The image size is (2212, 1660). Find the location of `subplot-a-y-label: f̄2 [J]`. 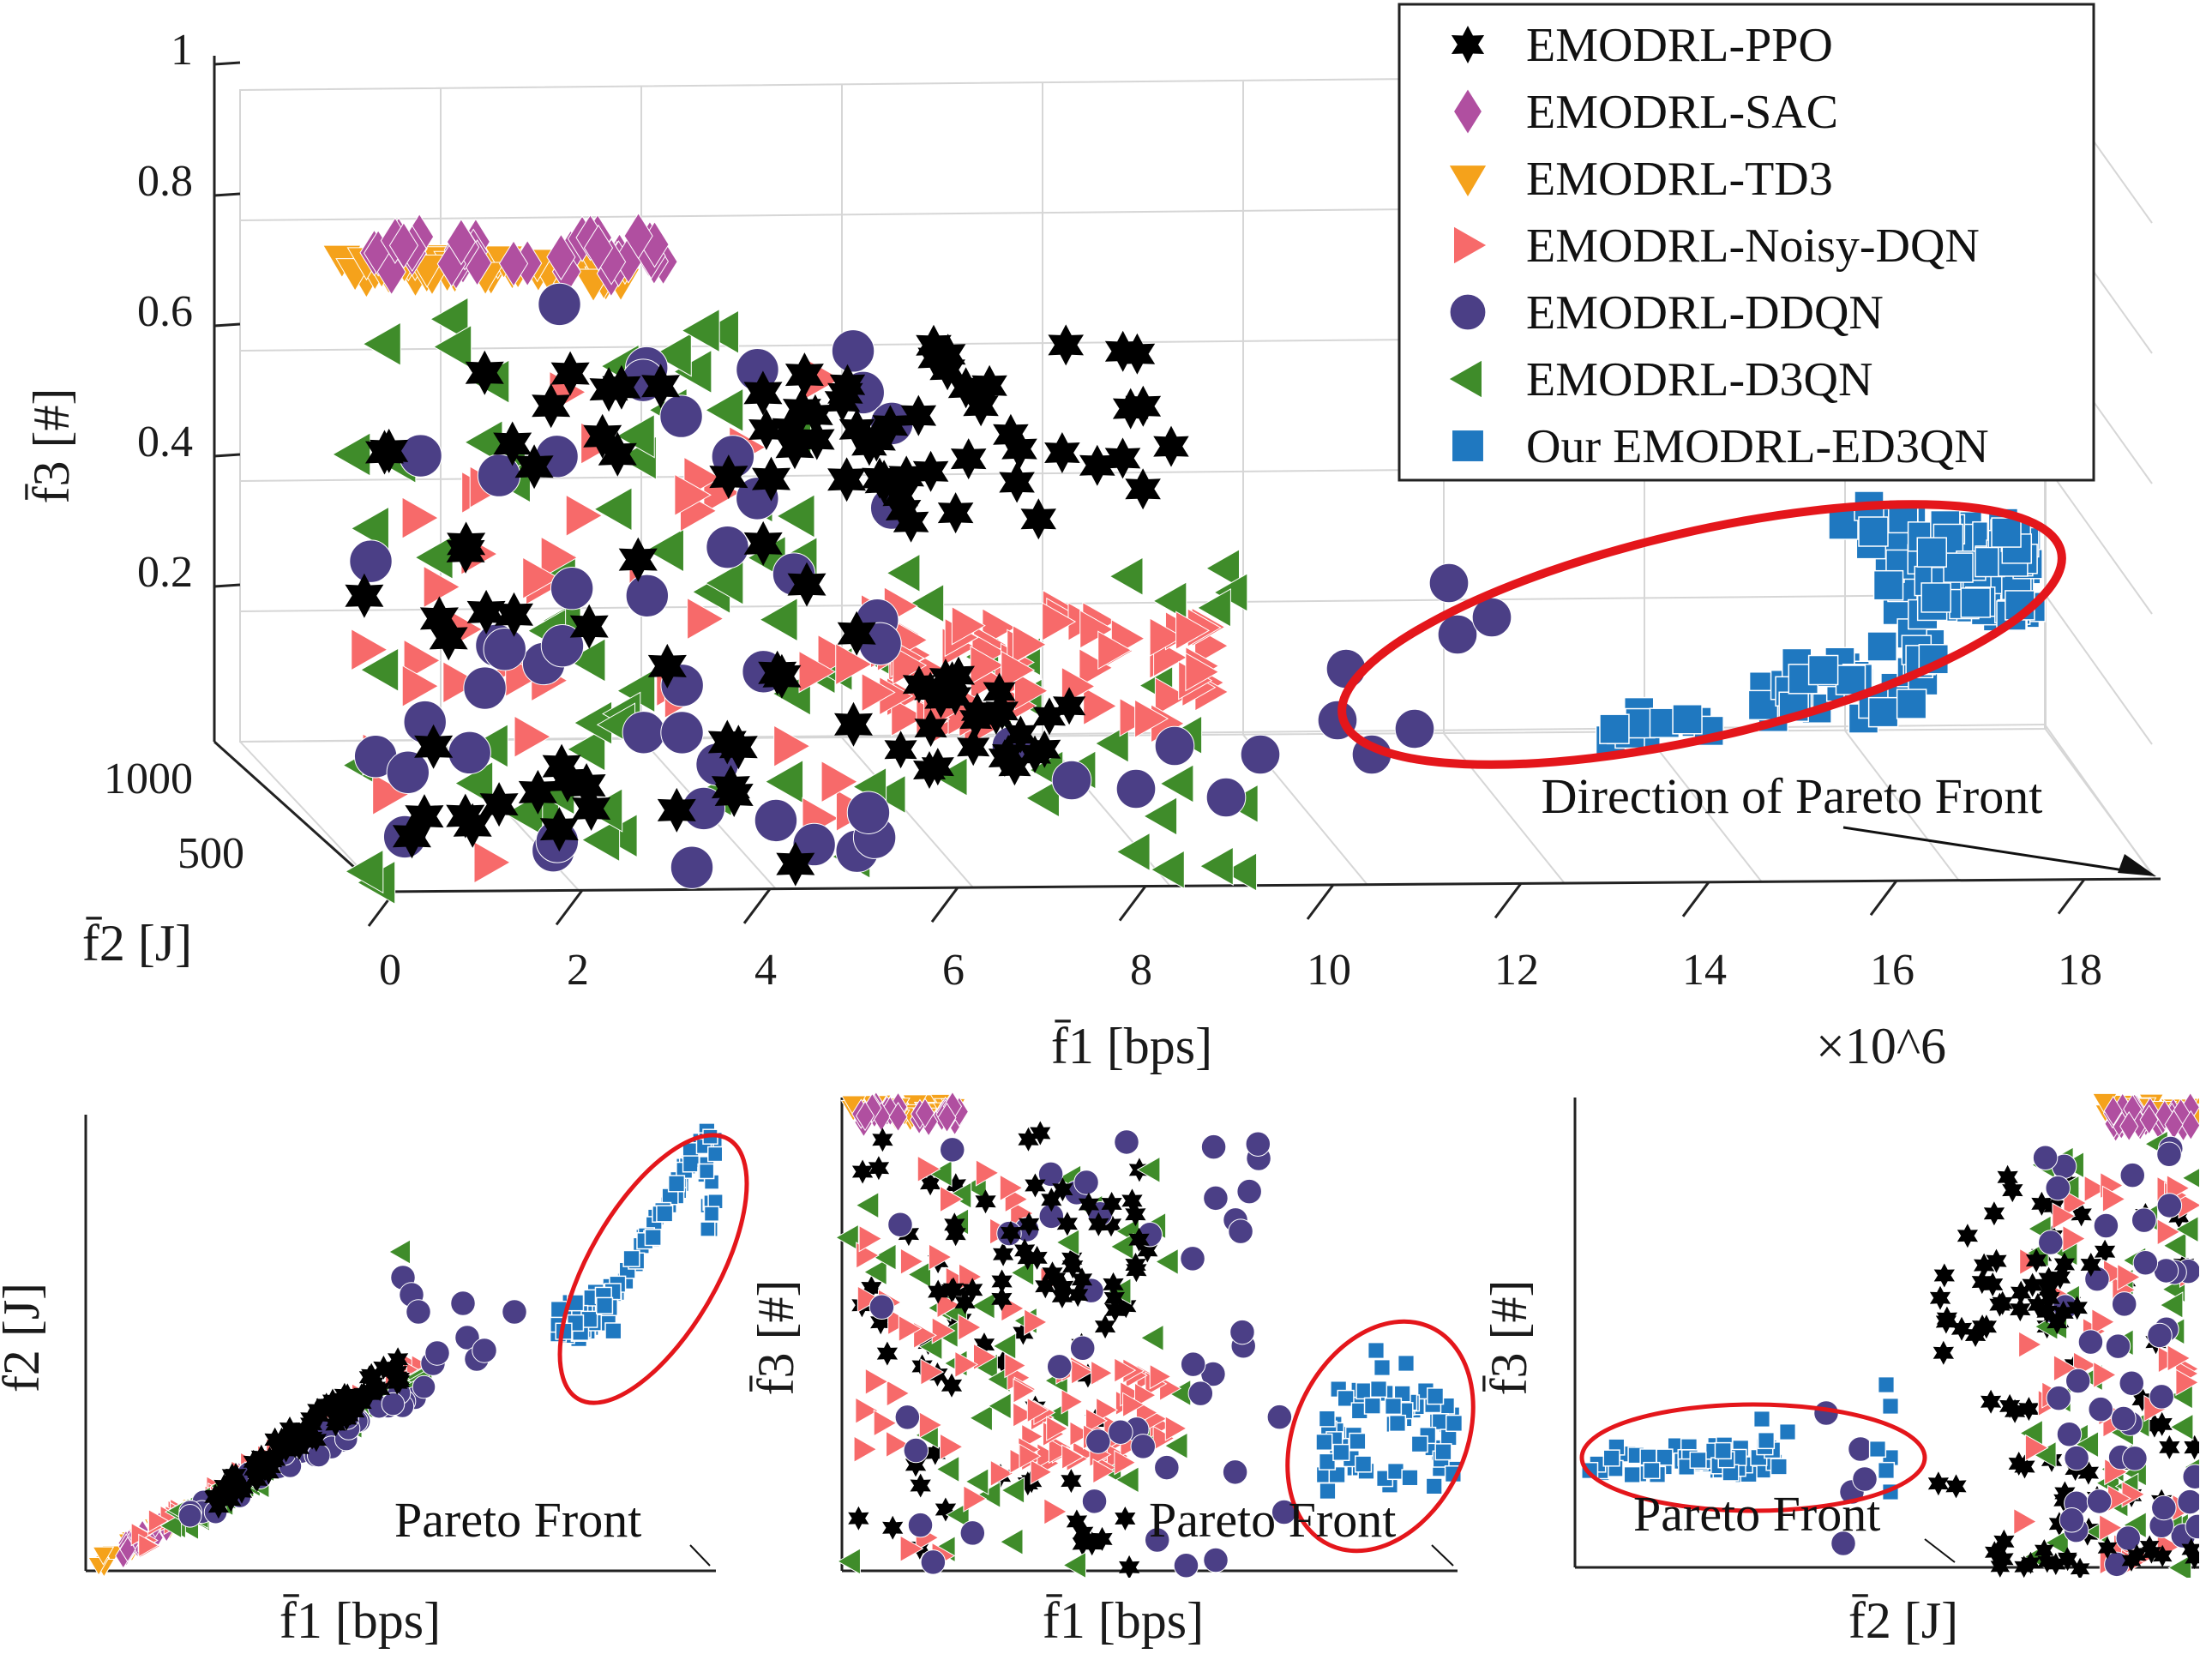

subplot-a-y-label: f̄2 [J] is located at coordinates (25, 1337).